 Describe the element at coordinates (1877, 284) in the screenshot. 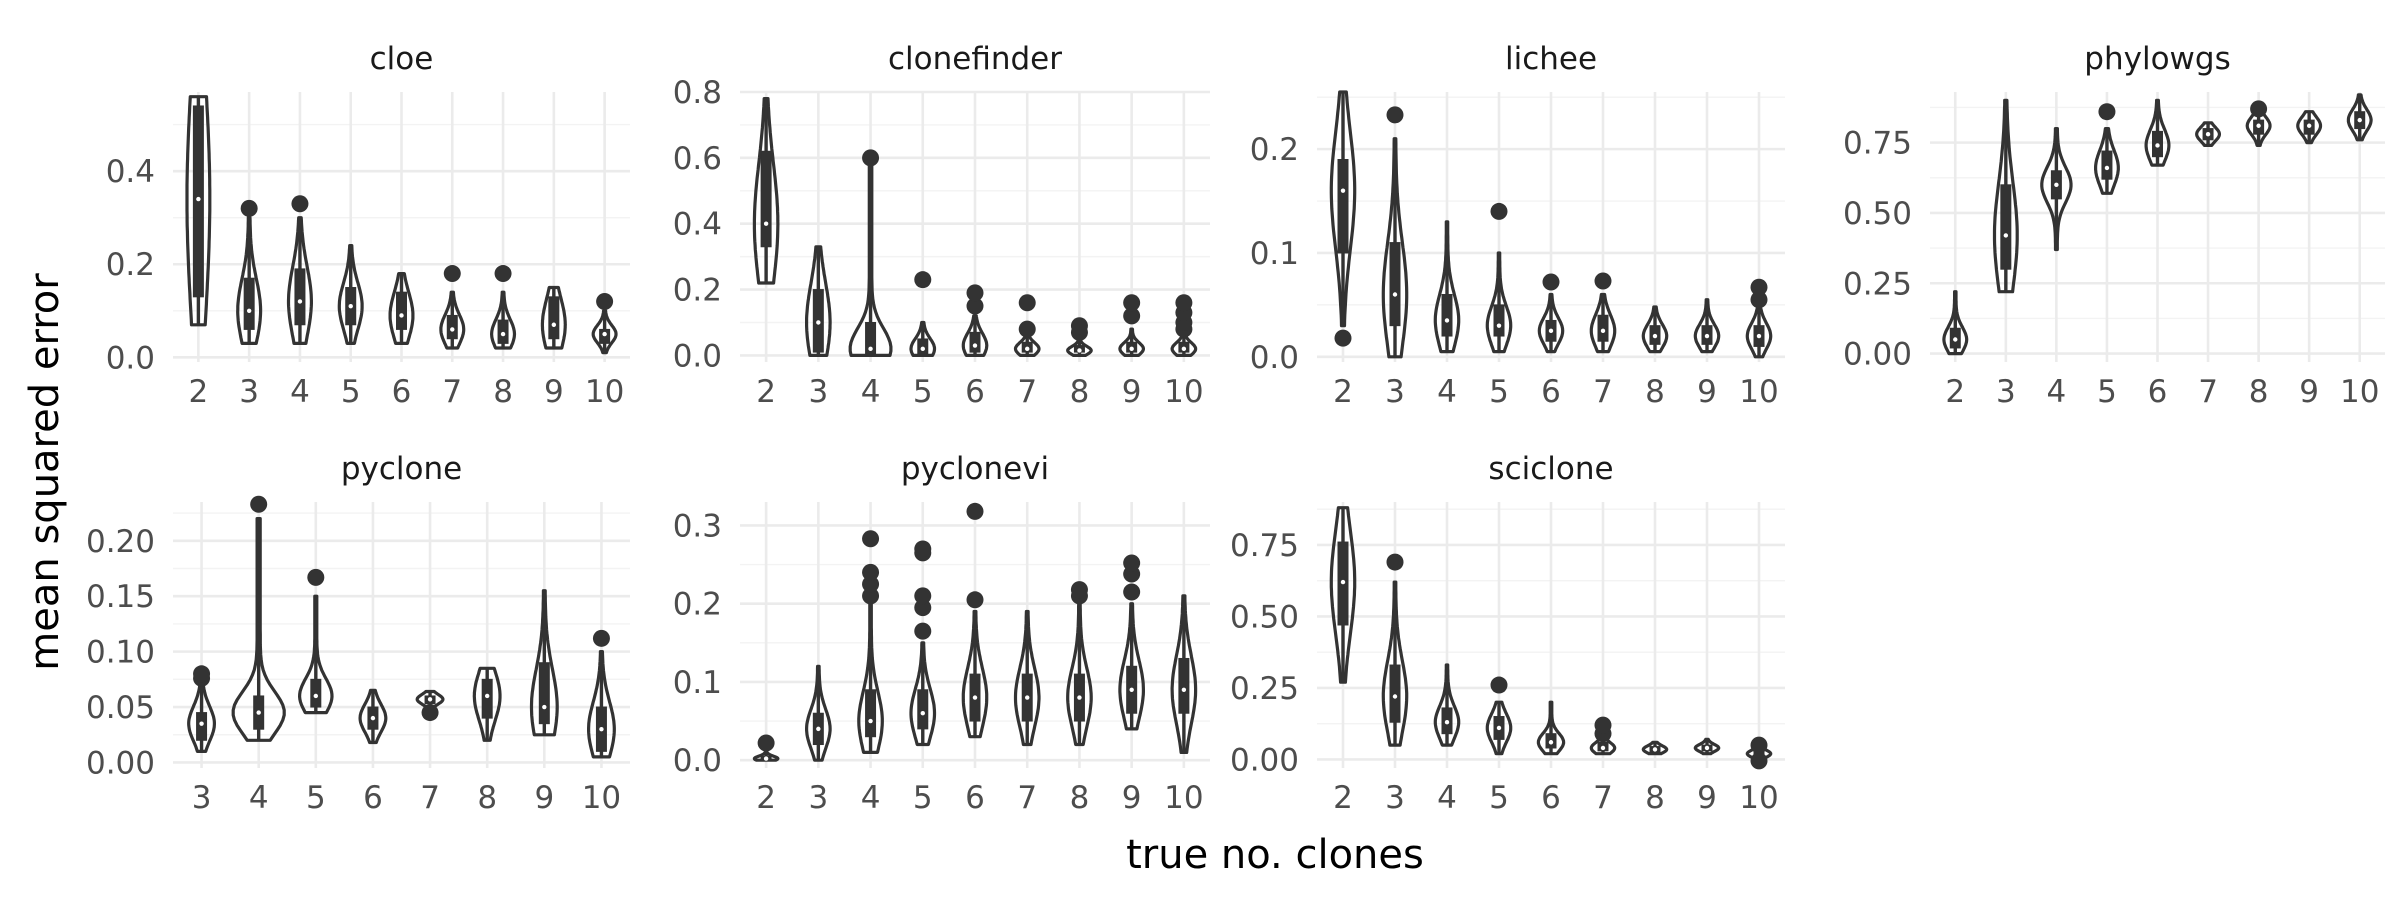

I see `y-tick-label: 0.25` at that location.